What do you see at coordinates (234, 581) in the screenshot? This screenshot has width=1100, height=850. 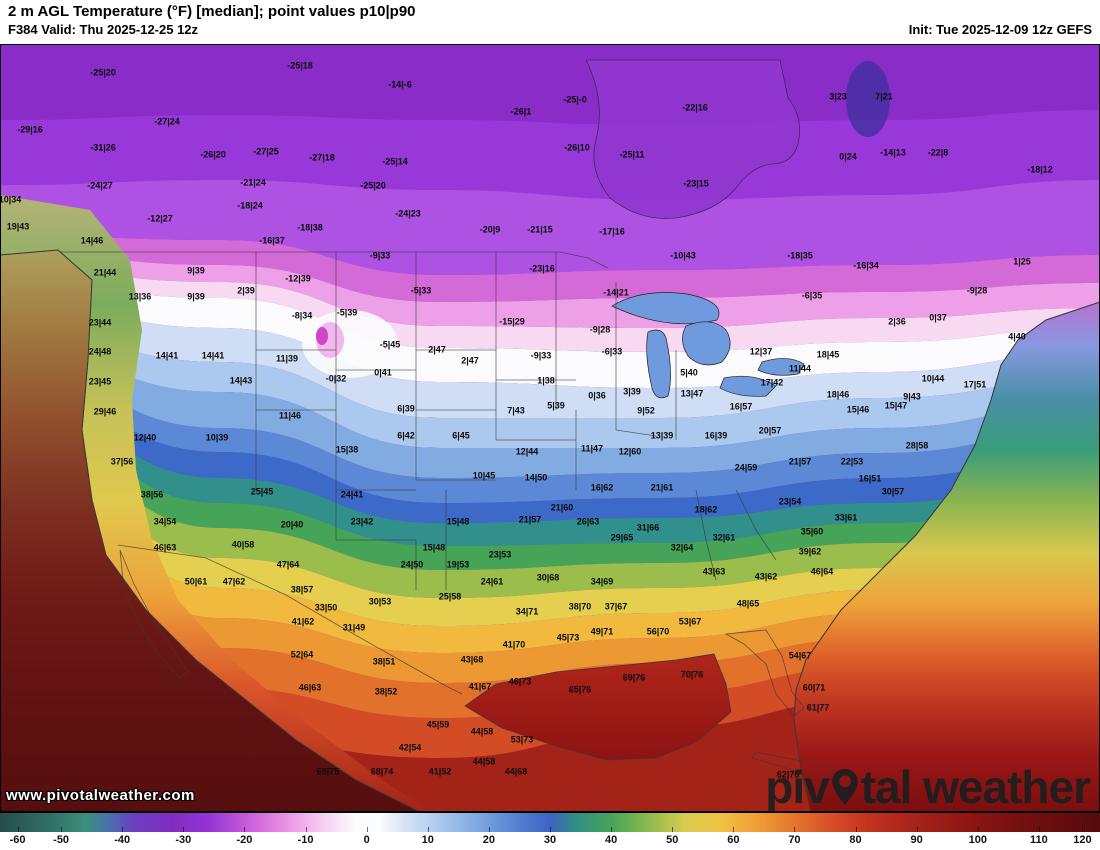 I see `point-value: 47|62` at bounding box center [234, 581].